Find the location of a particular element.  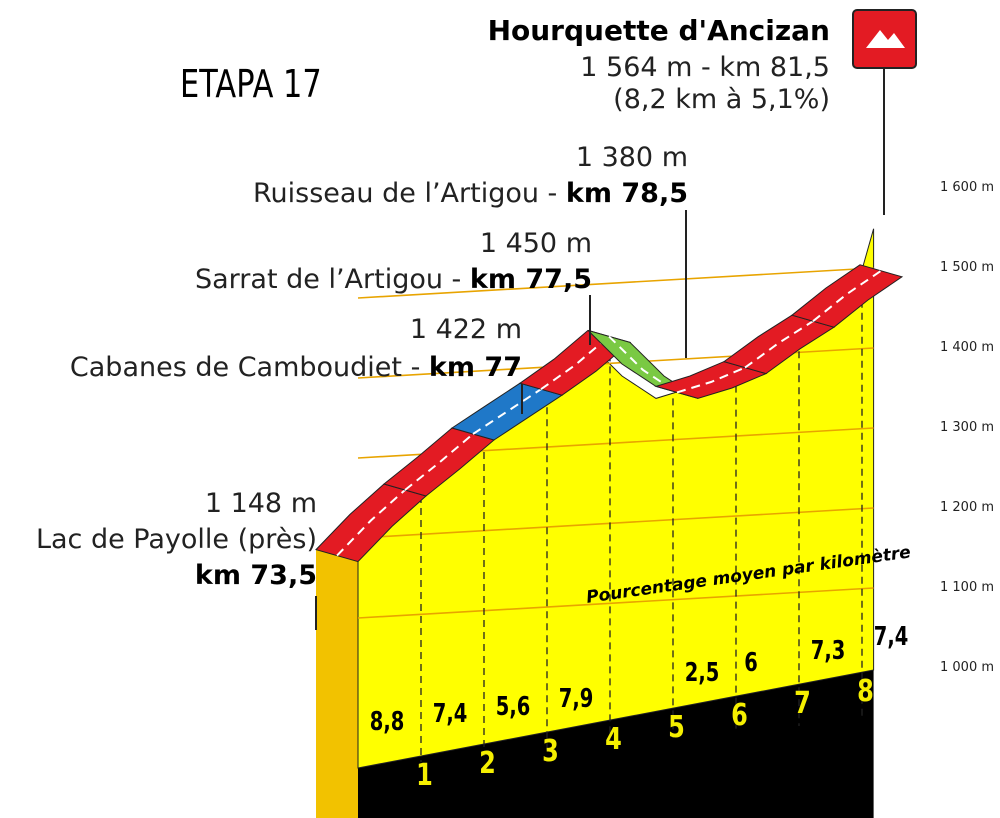

waypoint-km: km 73,5 is located at coordinates (255, 575).